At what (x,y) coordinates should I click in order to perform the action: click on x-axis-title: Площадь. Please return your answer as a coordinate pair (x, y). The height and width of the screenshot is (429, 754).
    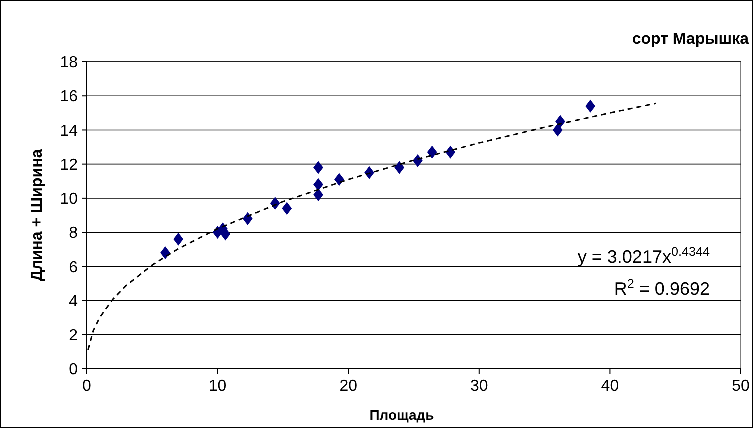
    Looking at the image, I should click on (402, 415).